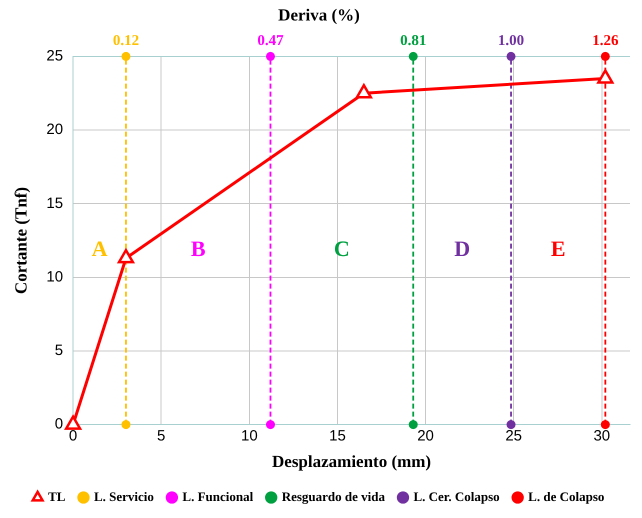 Image resolution: width=642 pixels, height=518 pixels. Describe the element at coordinates (249, 436) in the screenshot. I see `x-tick-label: 10` at that location.